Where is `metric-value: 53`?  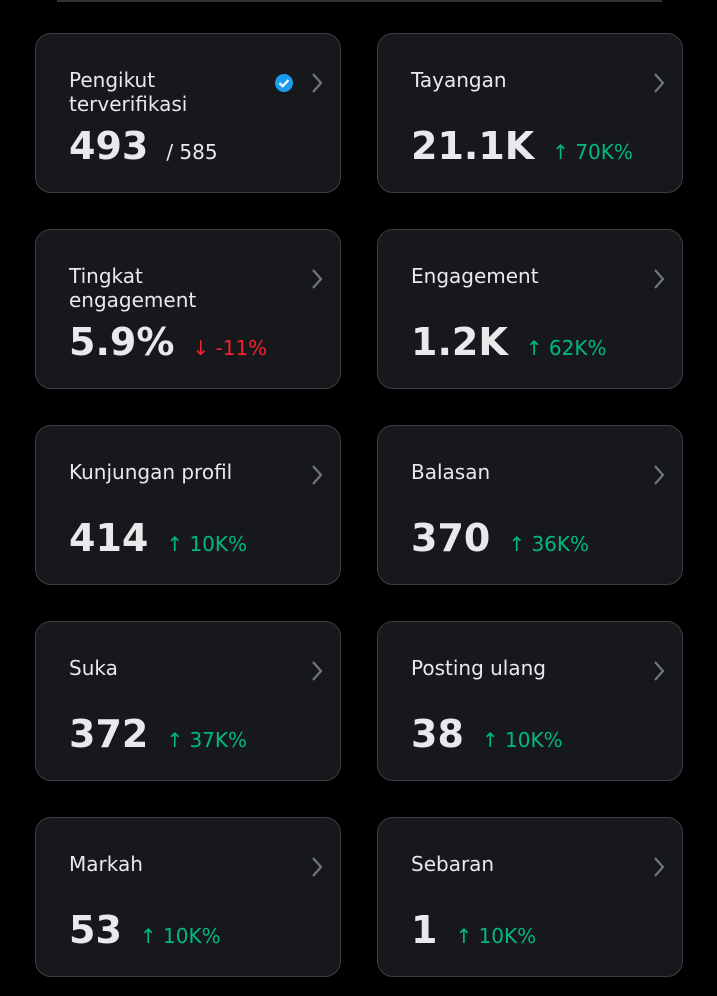 metric-value: 53 is located at coordinates (95, 930).